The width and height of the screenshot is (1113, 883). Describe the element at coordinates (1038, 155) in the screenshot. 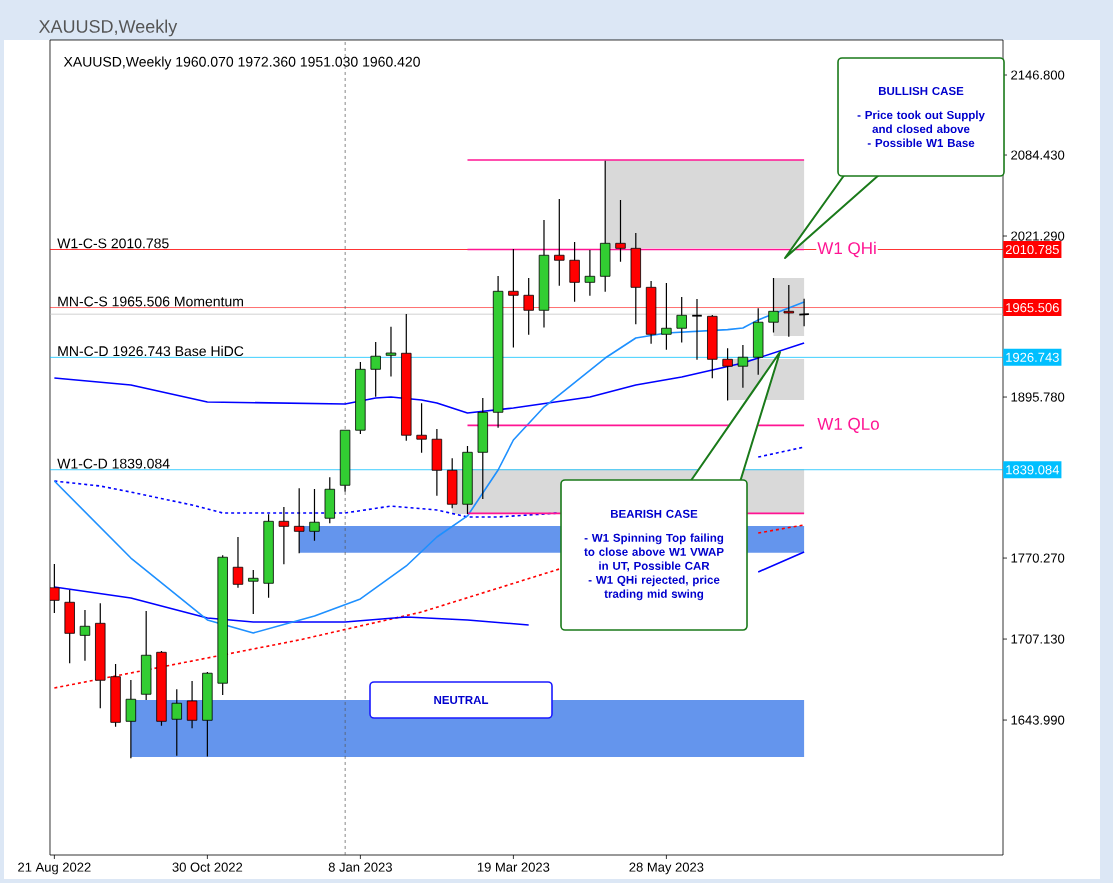

I see `y-tick-label: 2084.430` at that location.